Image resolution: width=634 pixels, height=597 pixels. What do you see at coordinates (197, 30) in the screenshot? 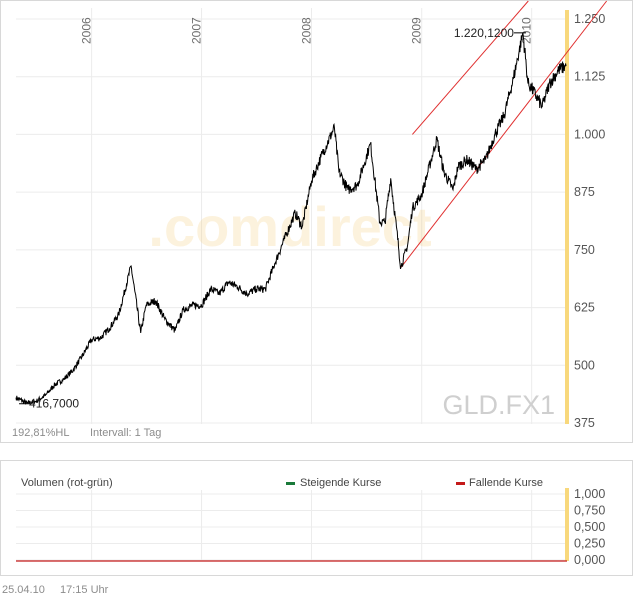
I see `year-tick-label: 2007` at bounding box center [197, 30].